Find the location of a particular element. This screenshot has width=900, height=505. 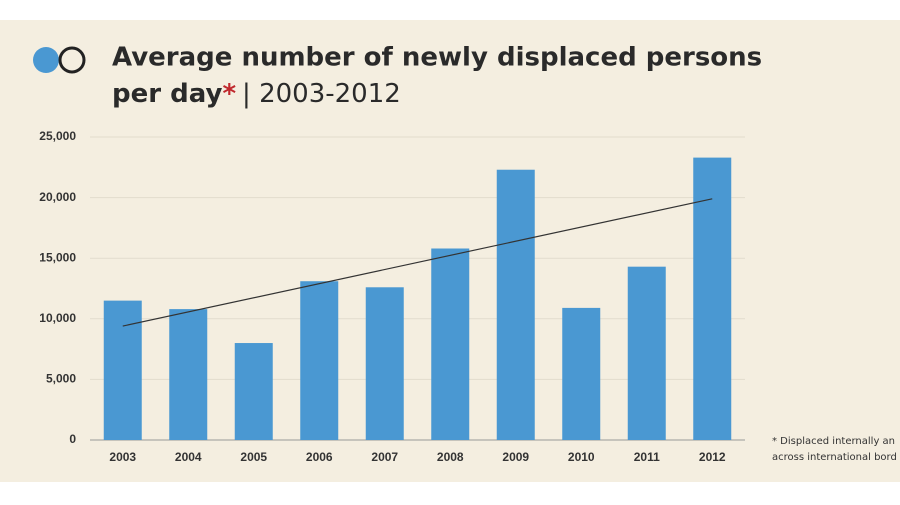

x-tick-label: 2004 is located at coordinates (188, 457).